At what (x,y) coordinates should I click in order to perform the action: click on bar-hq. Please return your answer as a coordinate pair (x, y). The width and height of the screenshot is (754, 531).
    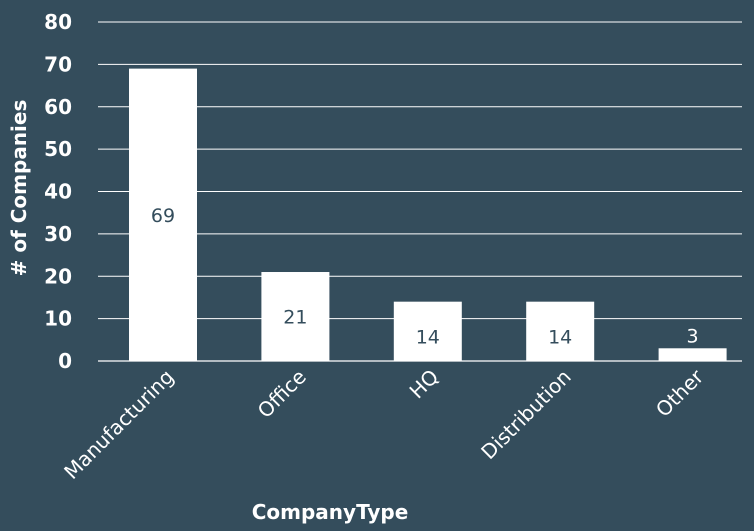
    Looking at the image, I should click on (427, 331).